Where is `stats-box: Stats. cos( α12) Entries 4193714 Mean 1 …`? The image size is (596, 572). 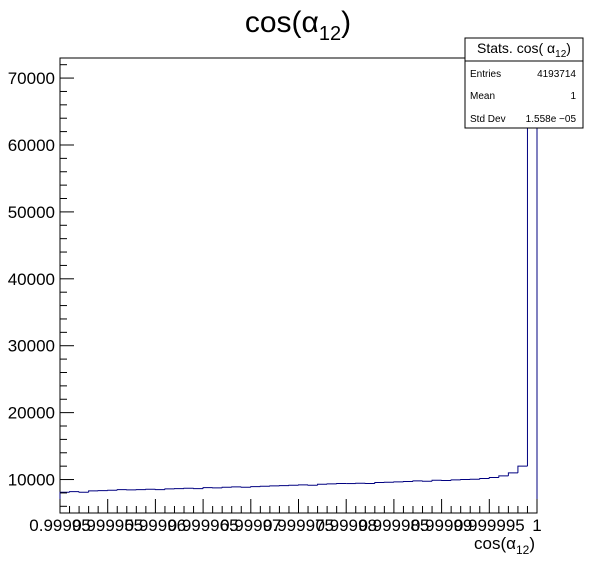 stats-box: Stats. cos( α12) Entries 4193714 Mean 1 … is located at coordinates (524, 83).